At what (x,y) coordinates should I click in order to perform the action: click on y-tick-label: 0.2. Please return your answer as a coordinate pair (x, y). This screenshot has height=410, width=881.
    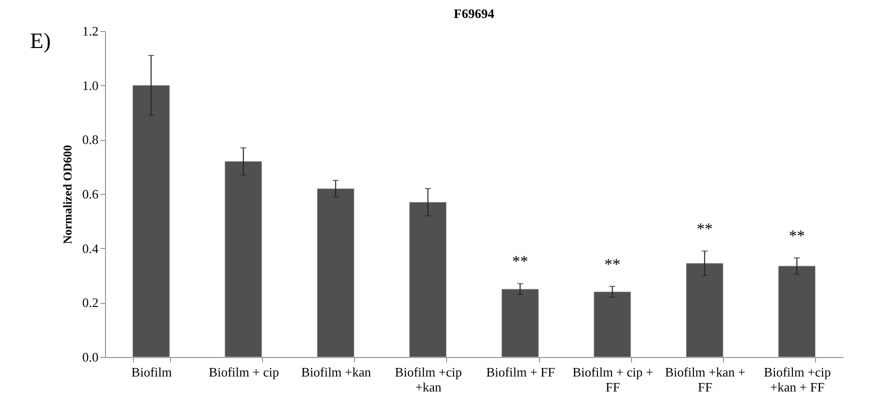
    Looking at the image, I should click on (90, 302).